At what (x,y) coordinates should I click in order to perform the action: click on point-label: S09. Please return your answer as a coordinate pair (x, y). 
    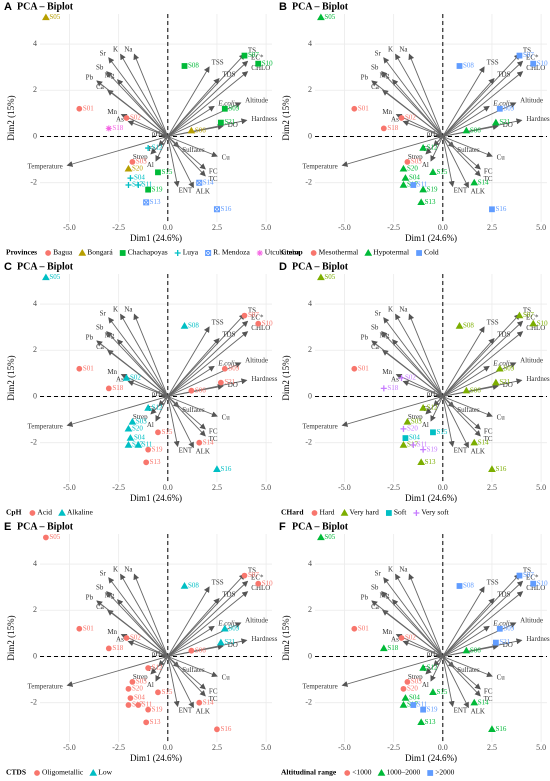
    Looking at the image, I should click on (233, 368).